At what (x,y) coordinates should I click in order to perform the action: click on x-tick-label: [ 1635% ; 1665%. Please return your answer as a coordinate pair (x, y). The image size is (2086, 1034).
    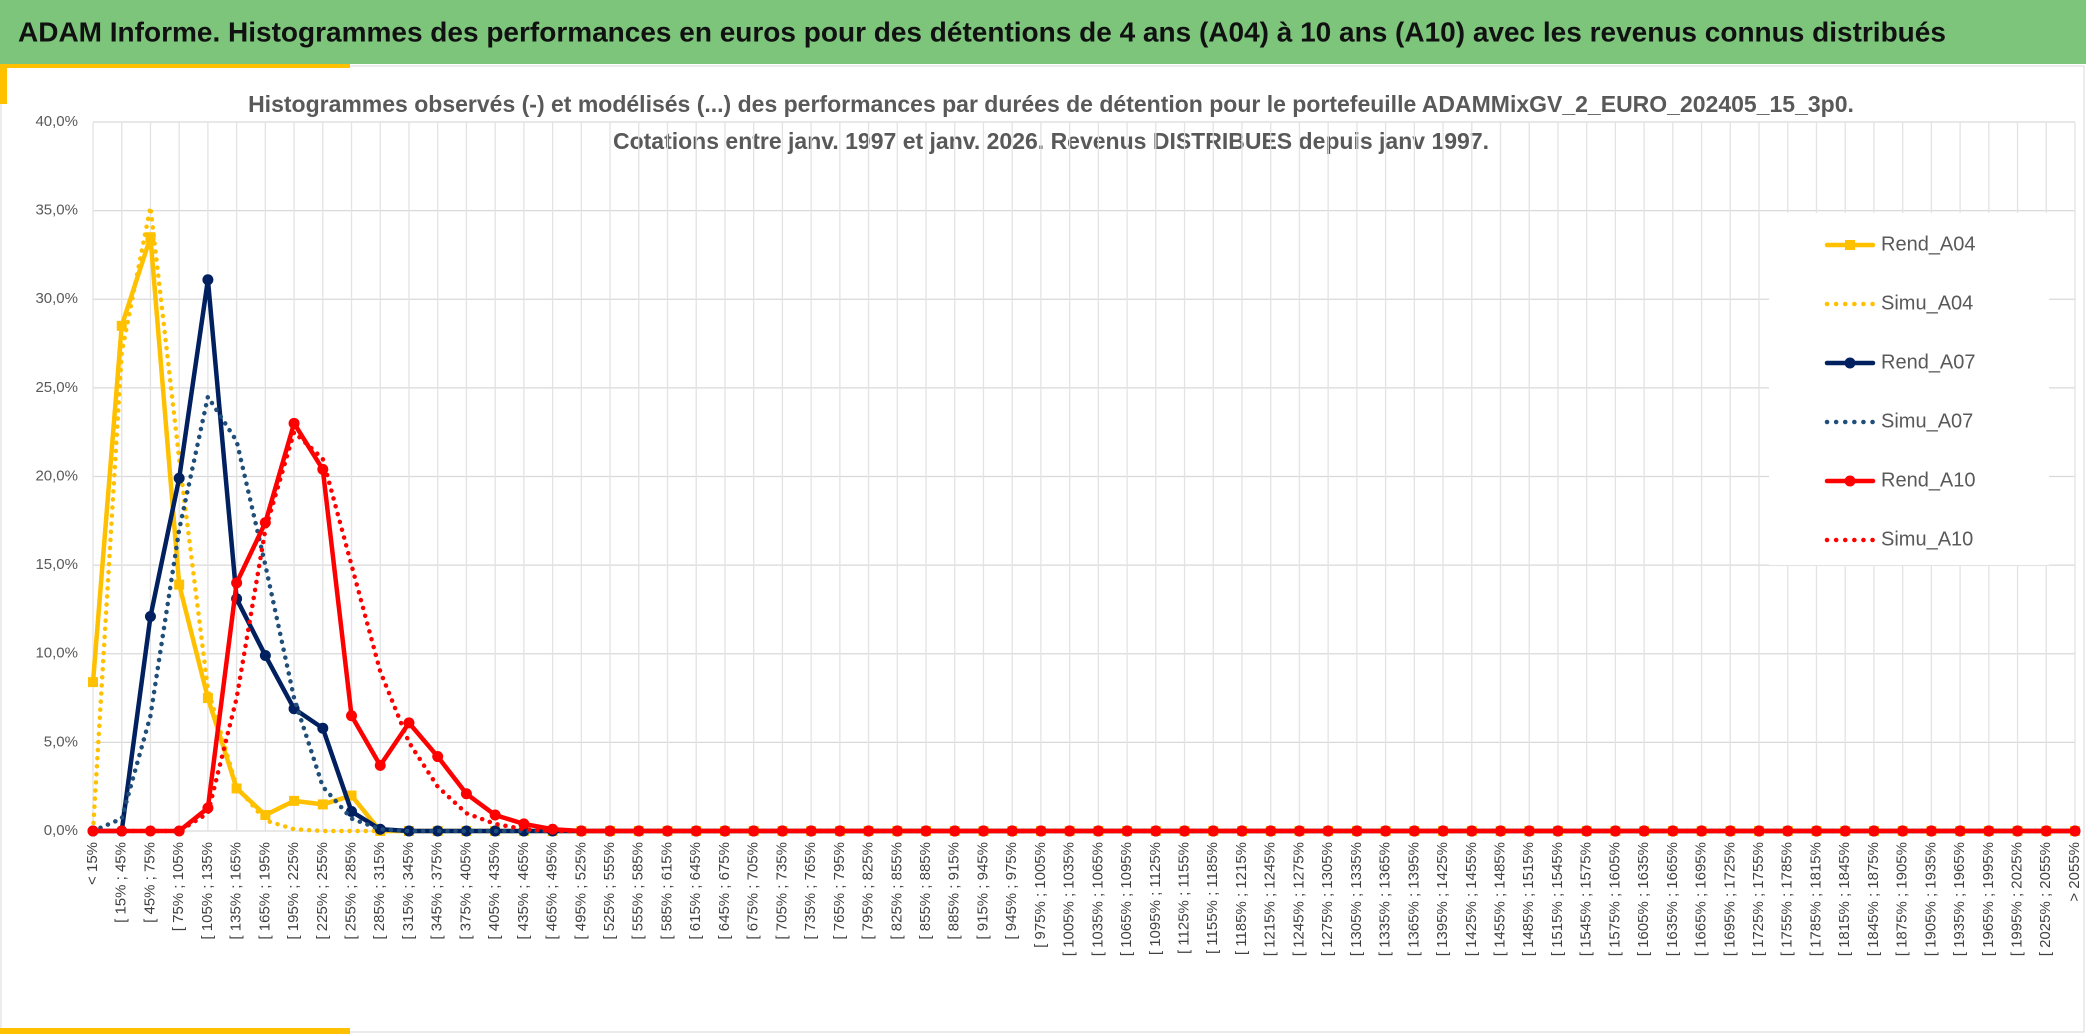
    Looking at the image, I should click on (1672, 899).